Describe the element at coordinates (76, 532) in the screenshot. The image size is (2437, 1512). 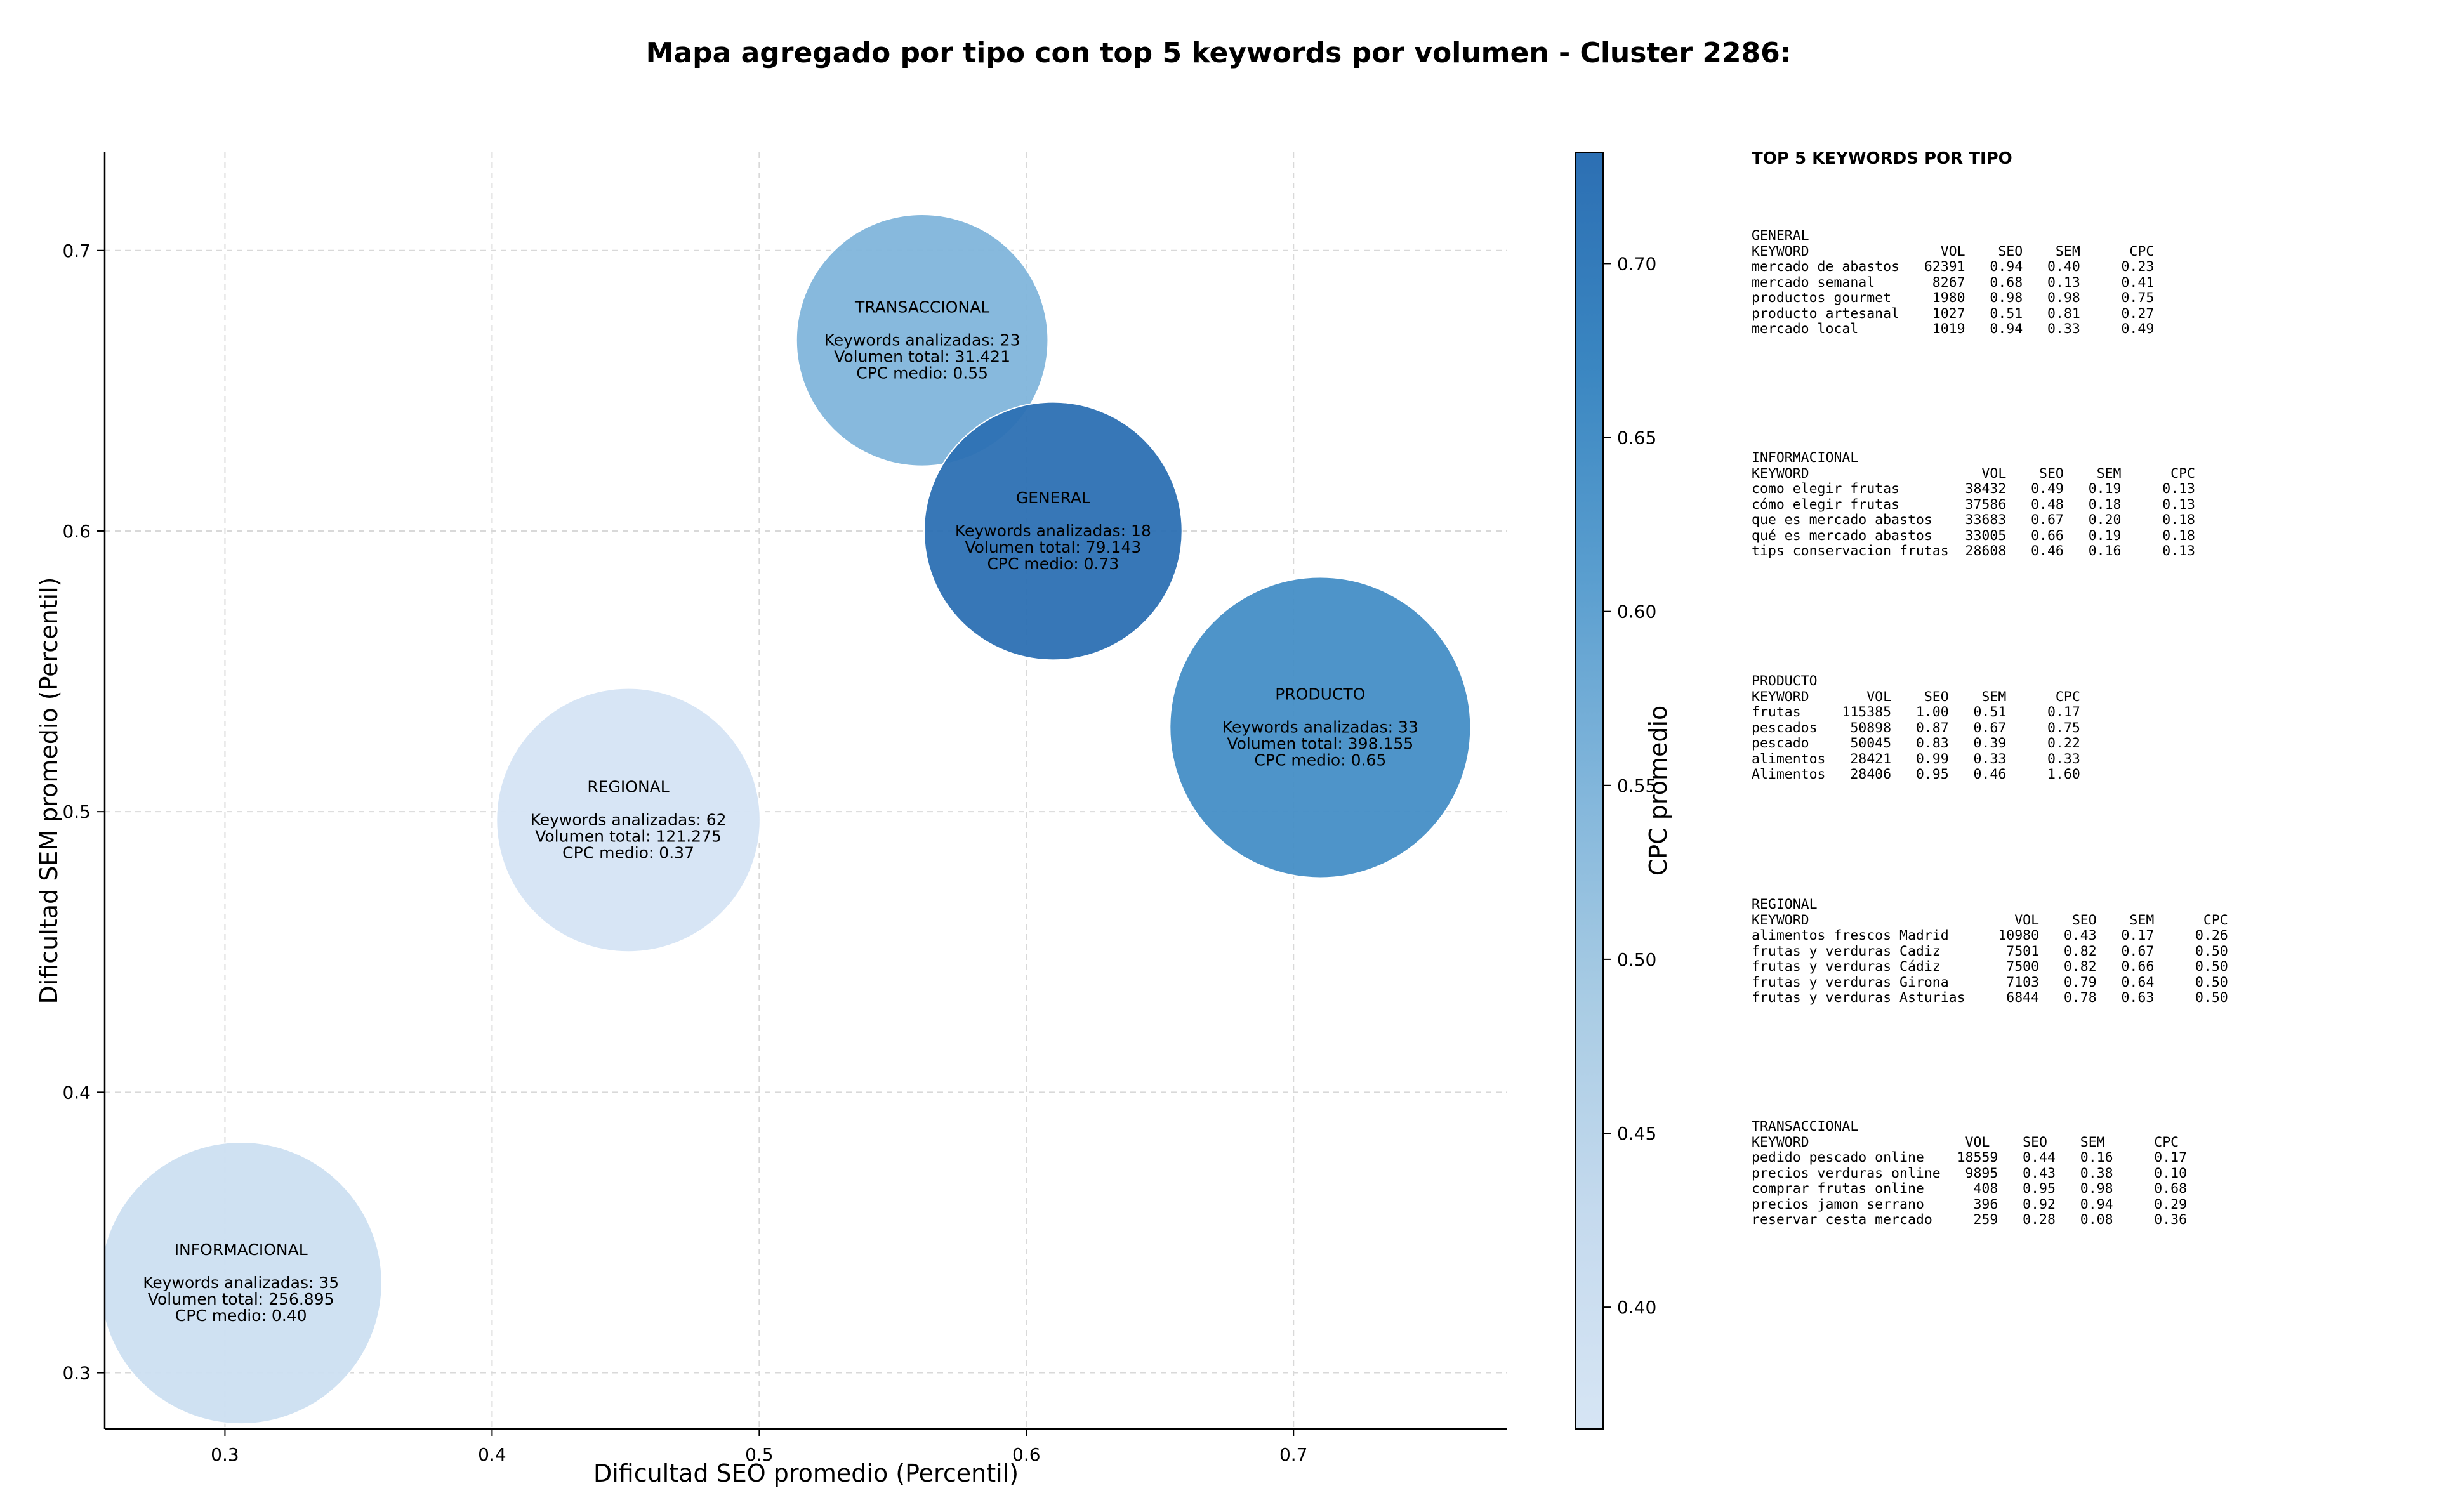
I see `y-tick-label: 0.6` at that location.